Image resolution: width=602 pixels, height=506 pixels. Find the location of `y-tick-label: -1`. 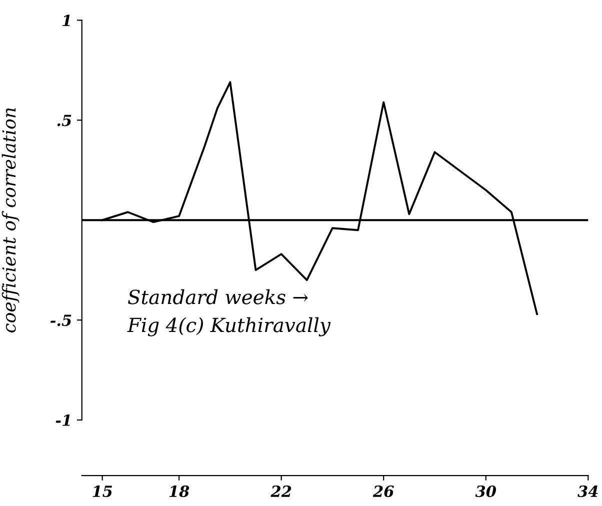

y-tick-label: -1 is located at coordinates (63, 420).